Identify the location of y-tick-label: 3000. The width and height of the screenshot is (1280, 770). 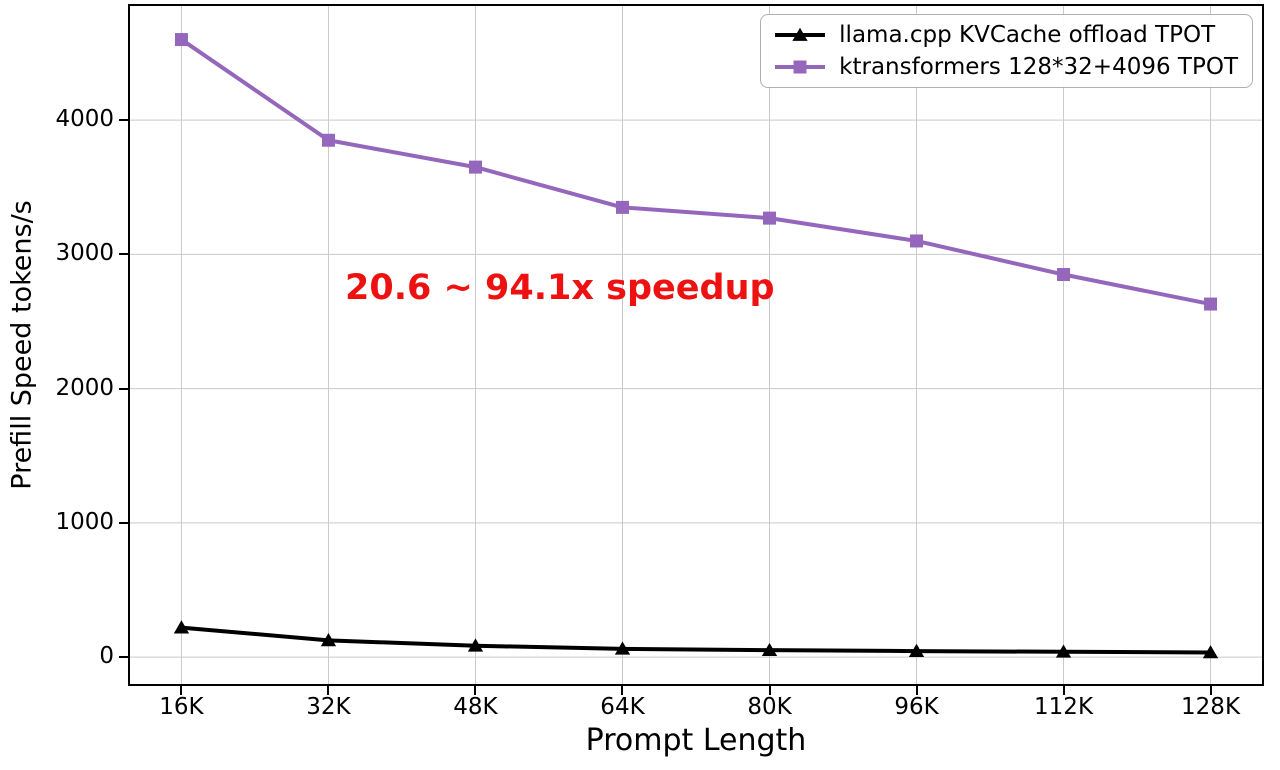
(84, 253).